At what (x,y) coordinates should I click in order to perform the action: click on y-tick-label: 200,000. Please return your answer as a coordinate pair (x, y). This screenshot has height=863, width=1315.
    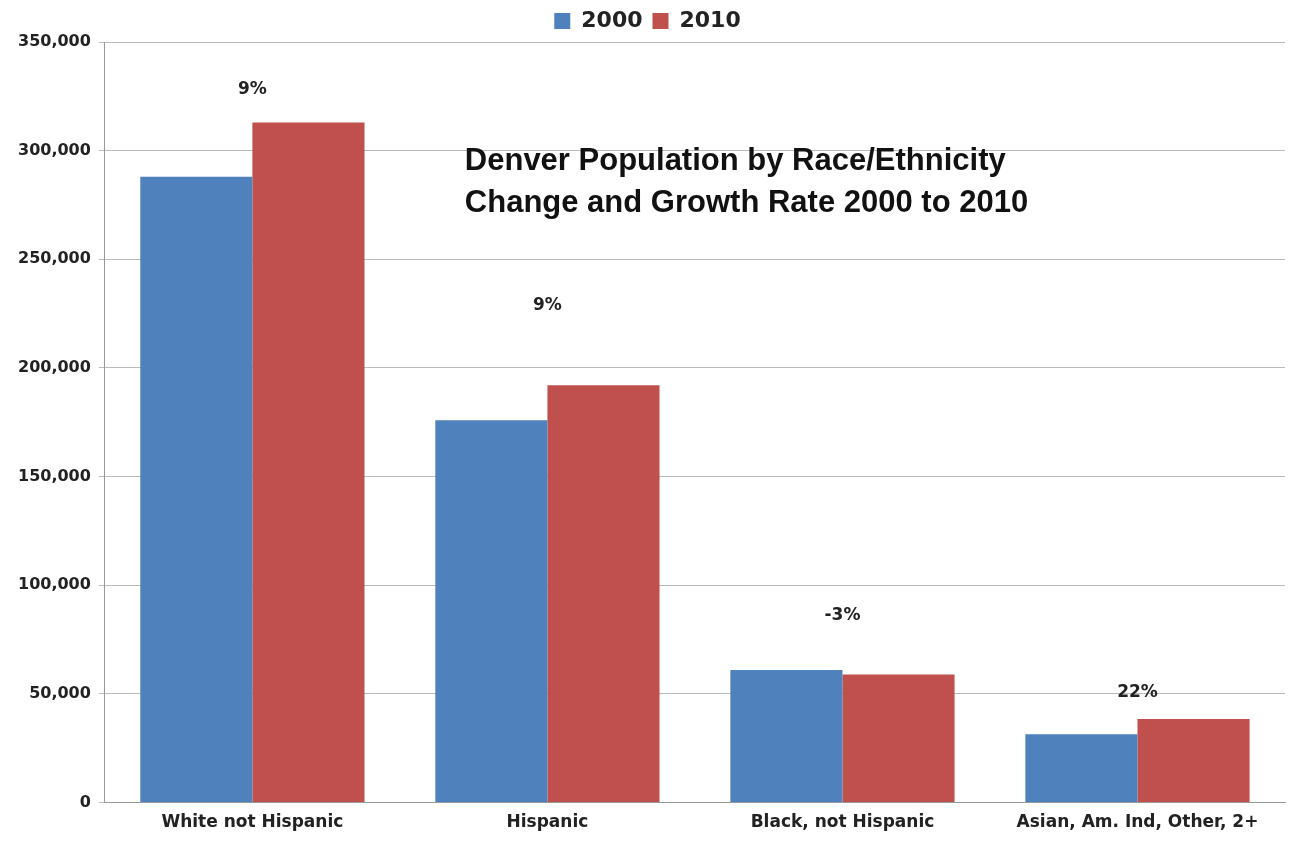
    Looking at the image, I should click on (54, 367).